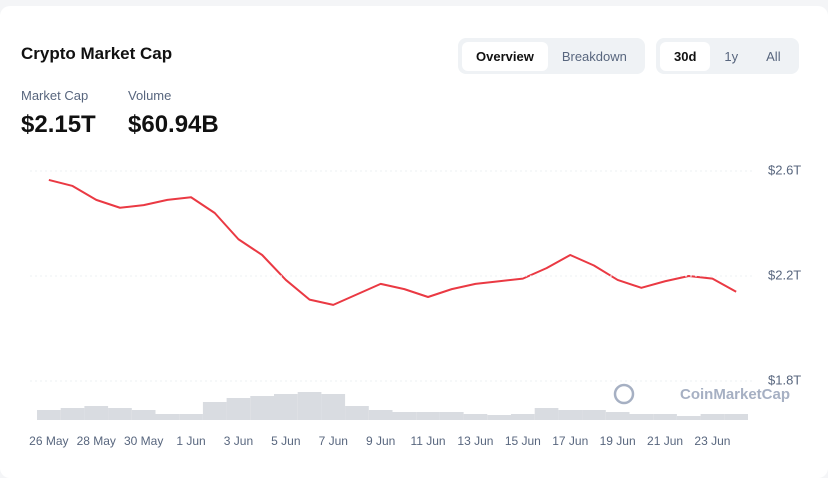 This screenshot has height=478, width=828. What do you see at coordinates (784, 169) in the screenshot?
I see `y-tick-label: $2.6T` at bounding box center [784, 169].